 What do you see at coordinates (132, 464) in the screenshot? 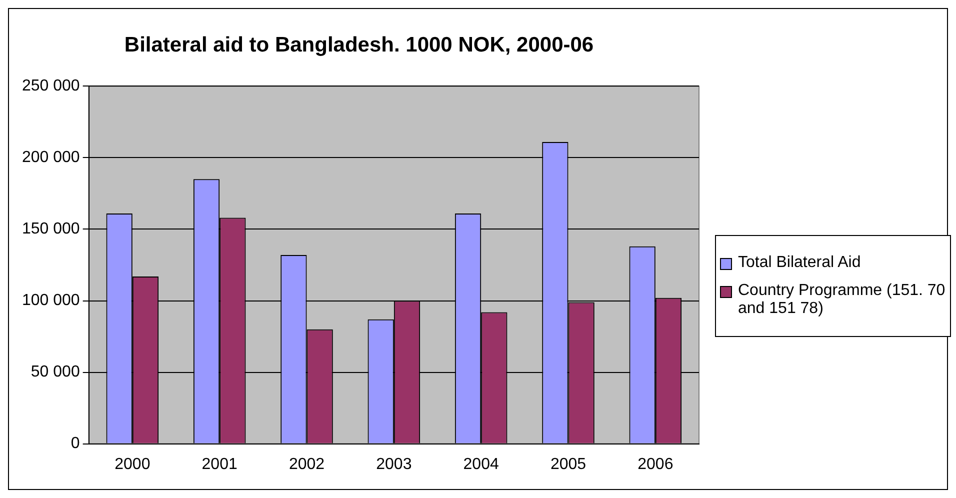
I see `x-tick-label: 2000` at bounding box center [132, 464].